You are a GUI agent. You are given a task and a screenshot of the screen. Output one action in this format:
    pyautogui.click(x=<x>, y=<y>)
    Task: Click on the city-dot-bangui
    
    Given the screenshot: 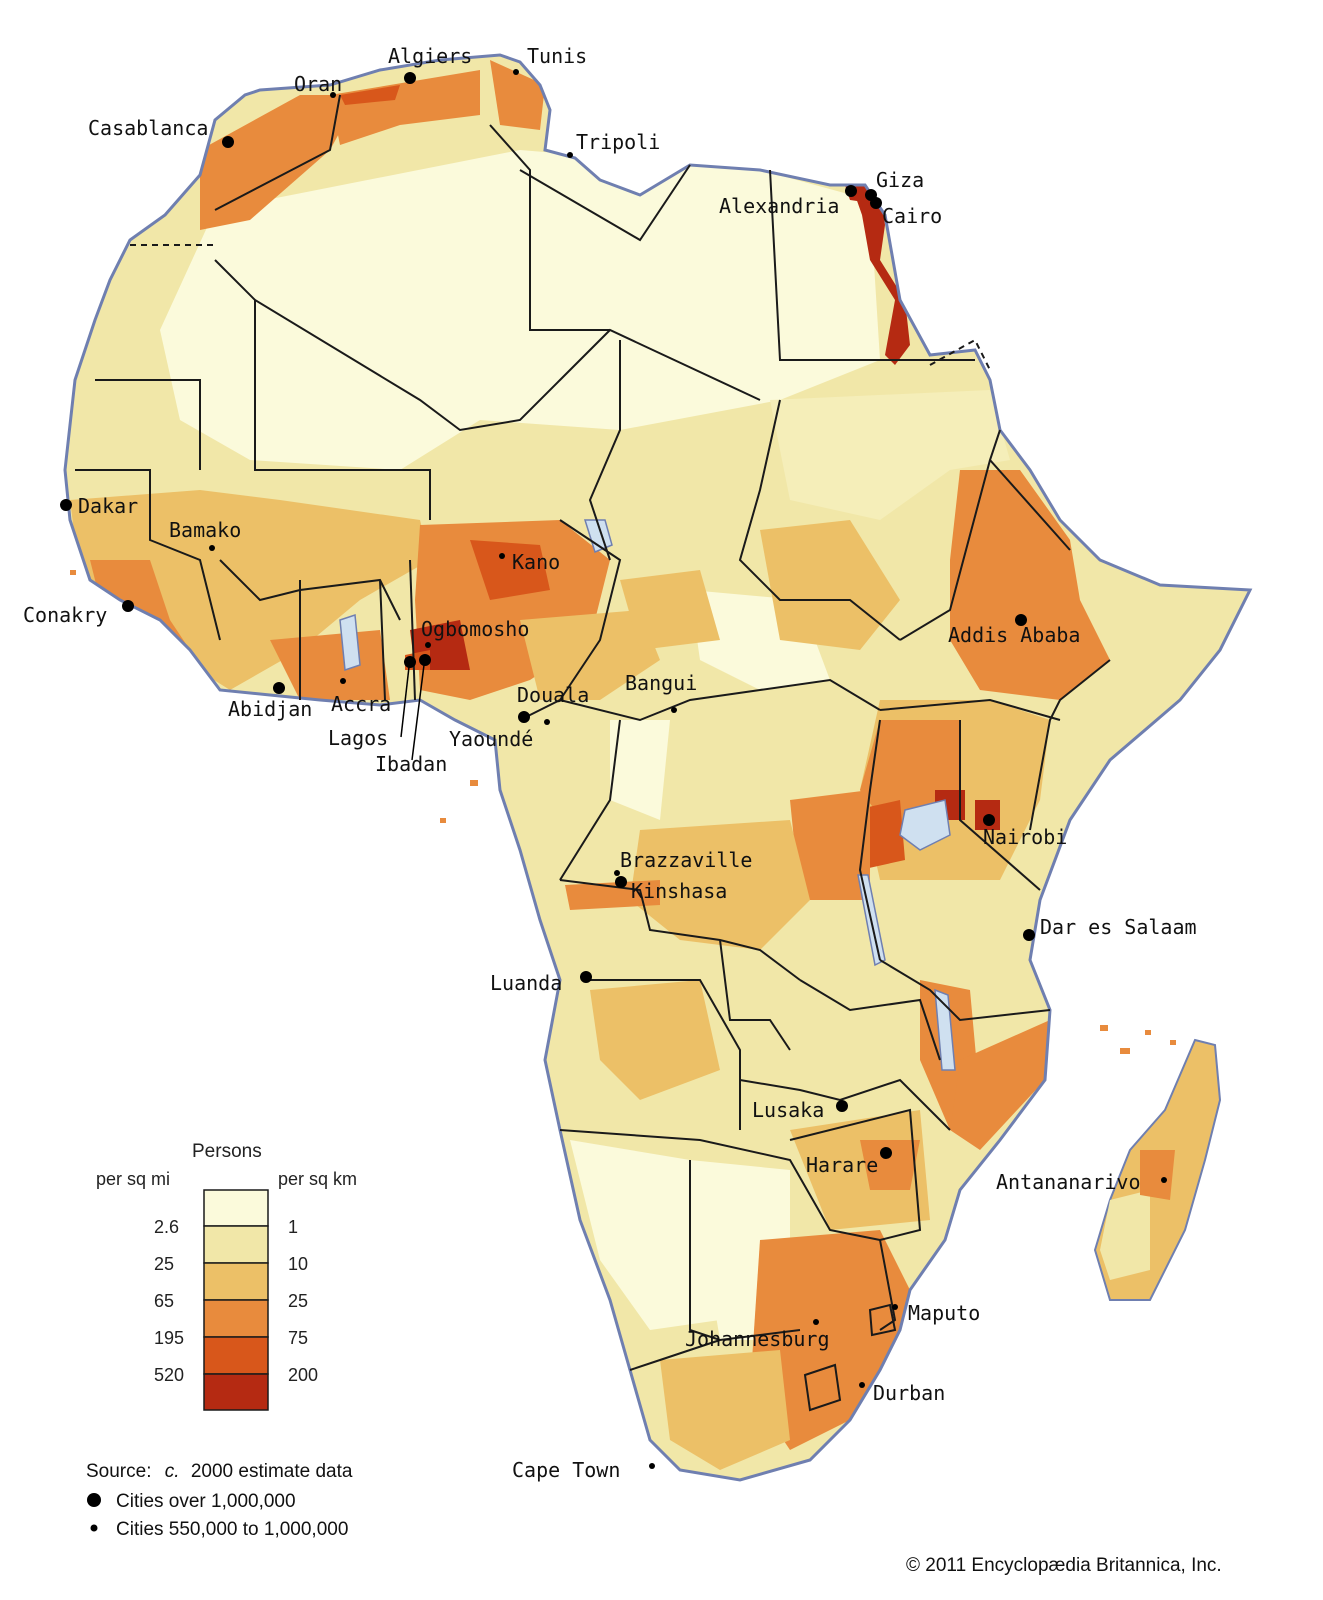 What is the action you would take?
    pyautogui.click(x=674, y=710)
    